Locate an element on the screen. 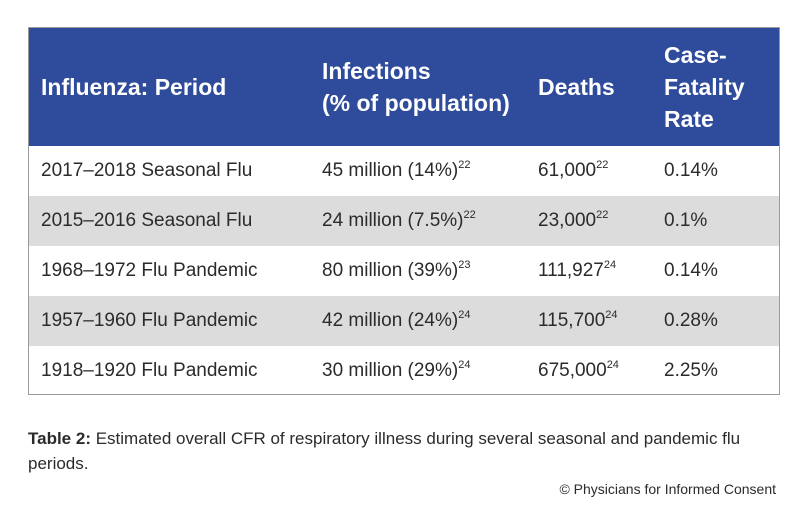 This screenshot has width=800, height=515. cell-infections: 45 million (14%)22 is located at coordinates (418, 171).